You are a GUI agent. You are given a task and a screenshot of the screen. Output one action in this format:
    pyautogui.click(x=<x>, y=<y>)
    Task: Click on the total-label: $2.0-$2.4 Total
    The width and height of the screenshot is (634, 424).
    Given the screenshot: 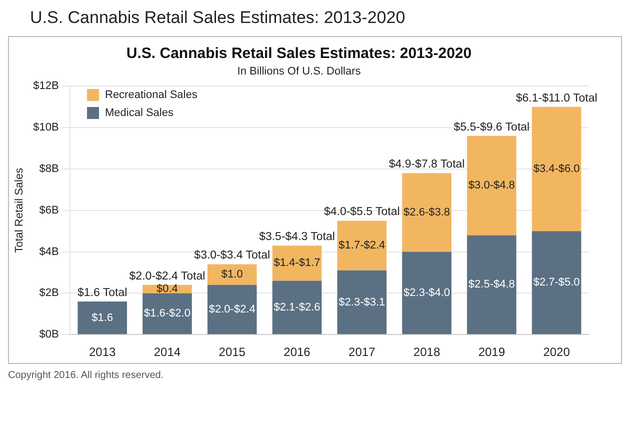 What is the action you would take?
    pyautogui.click(x=167, y=276)
    